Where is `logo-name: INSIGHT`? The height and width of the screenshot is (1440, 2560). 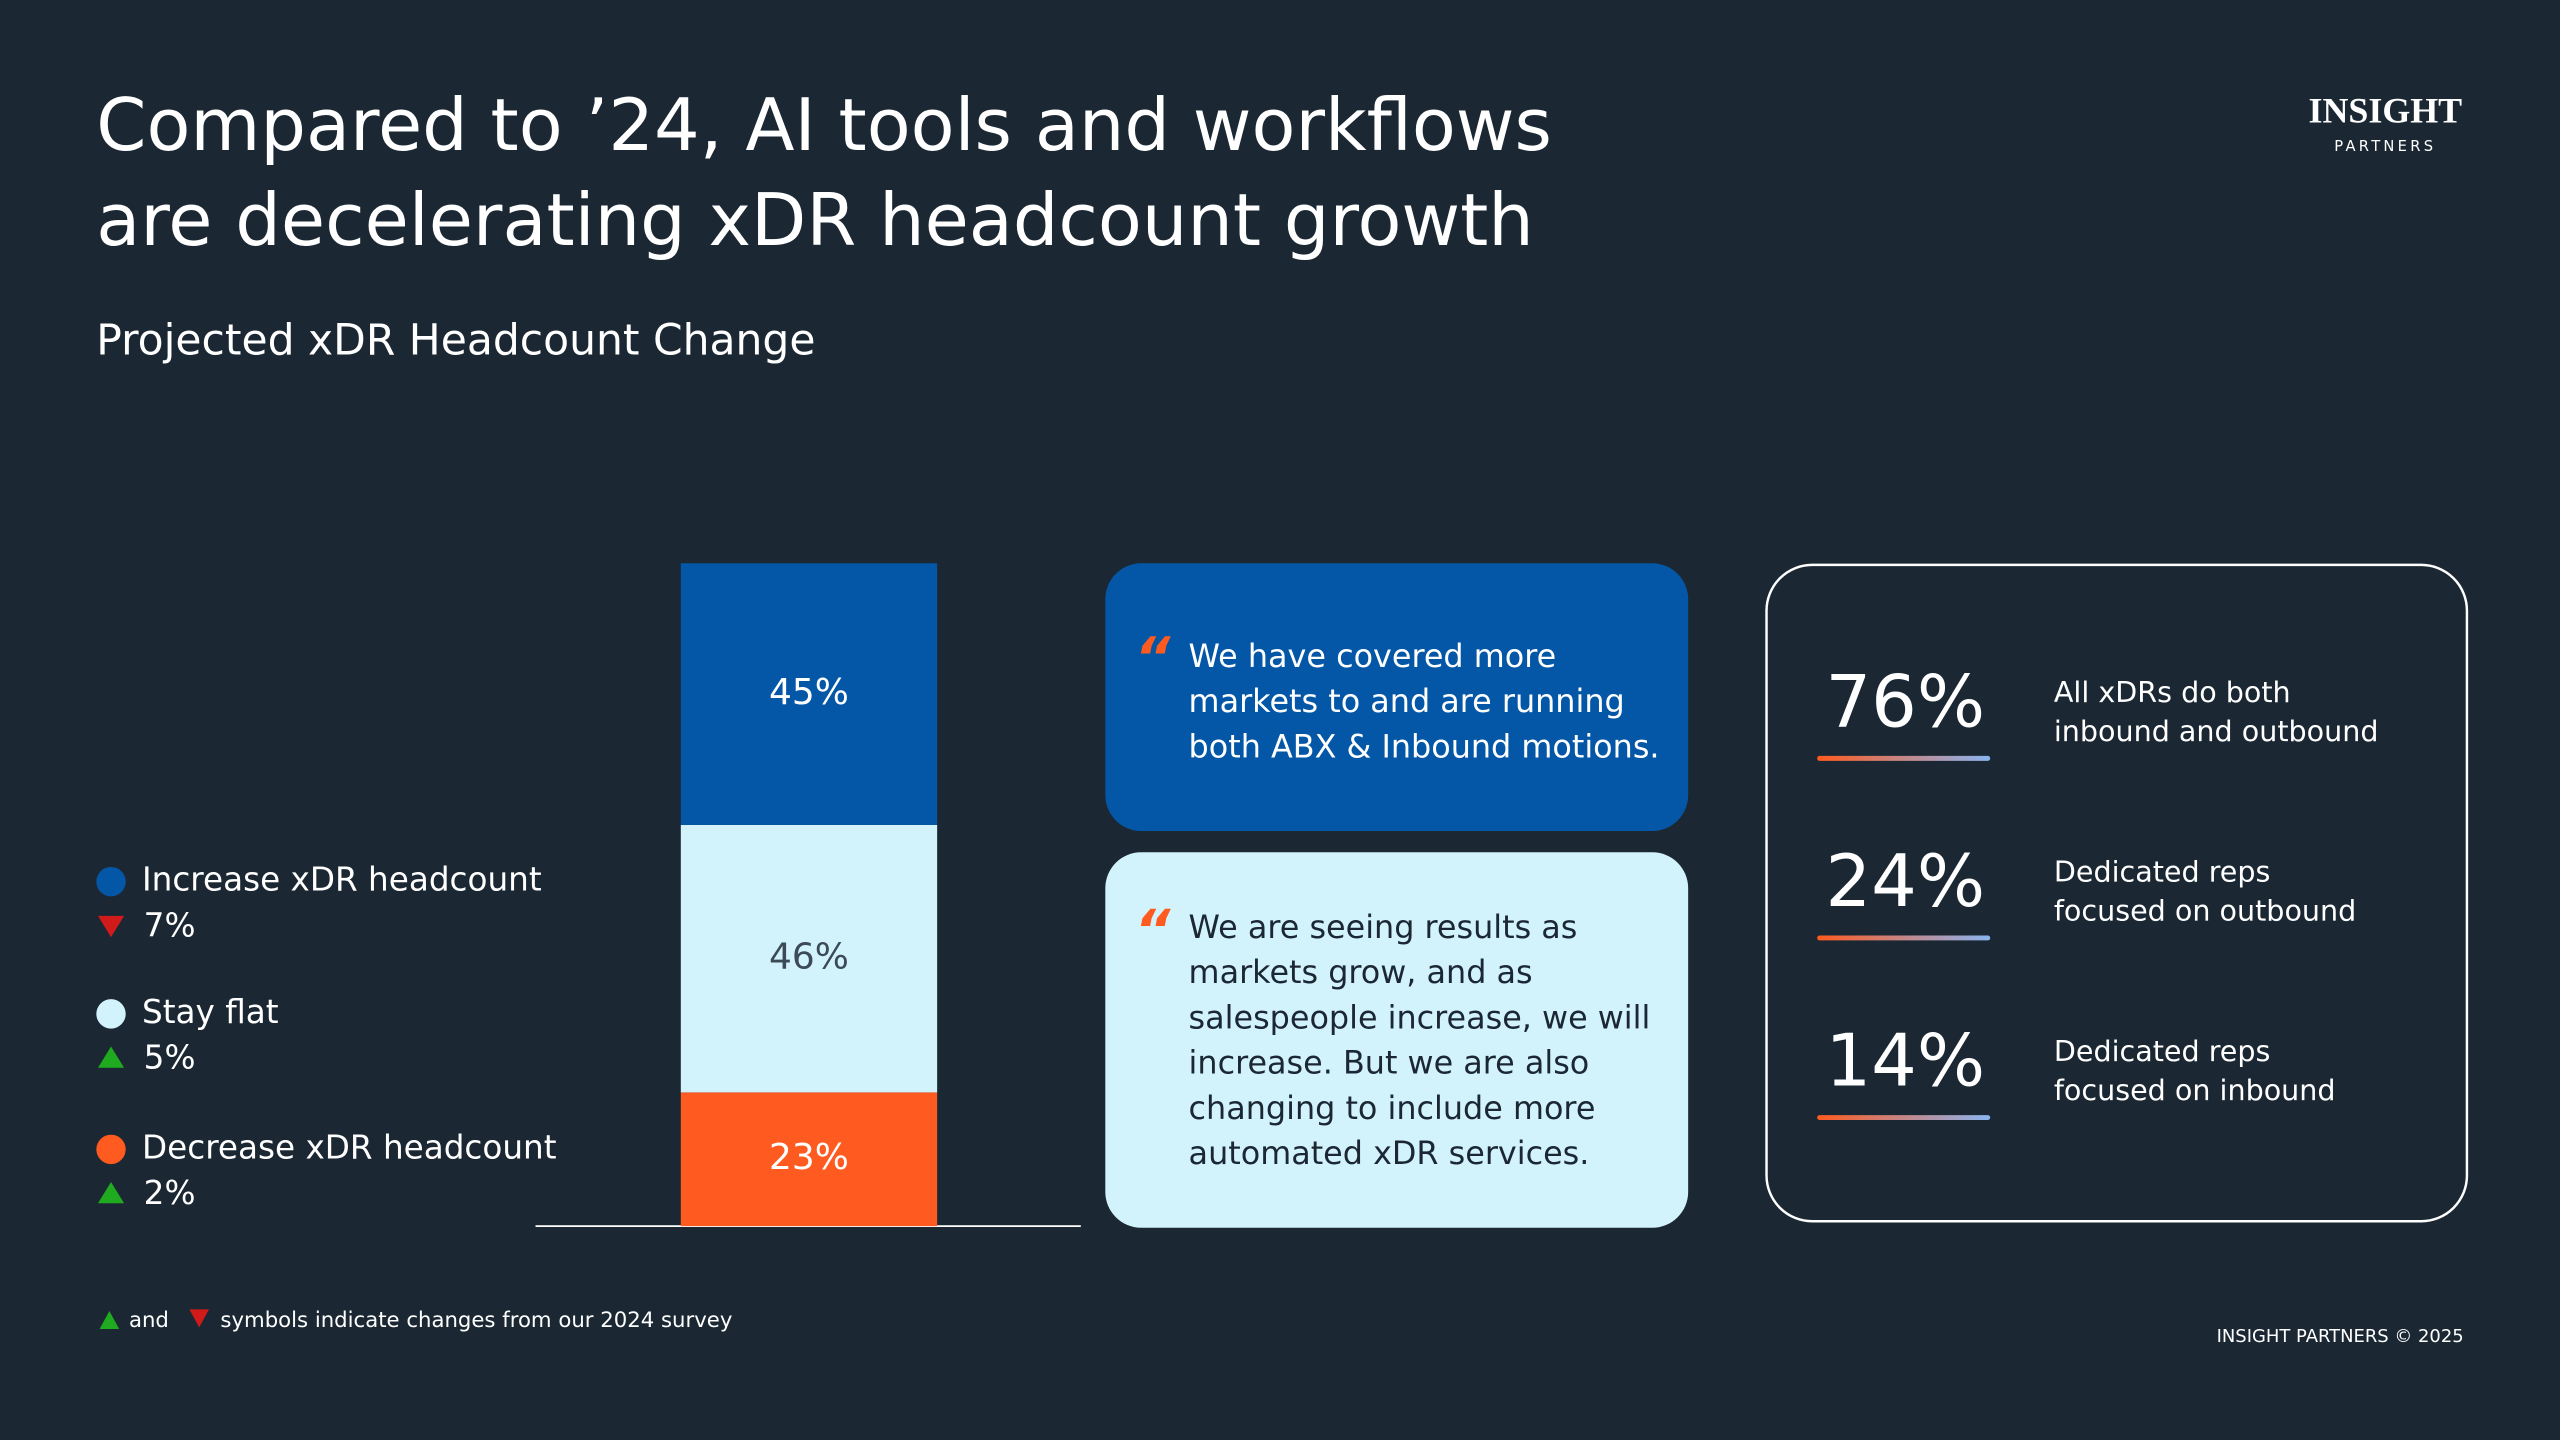
logo-name: INSIGHT is located at coordinates (2385, 111).